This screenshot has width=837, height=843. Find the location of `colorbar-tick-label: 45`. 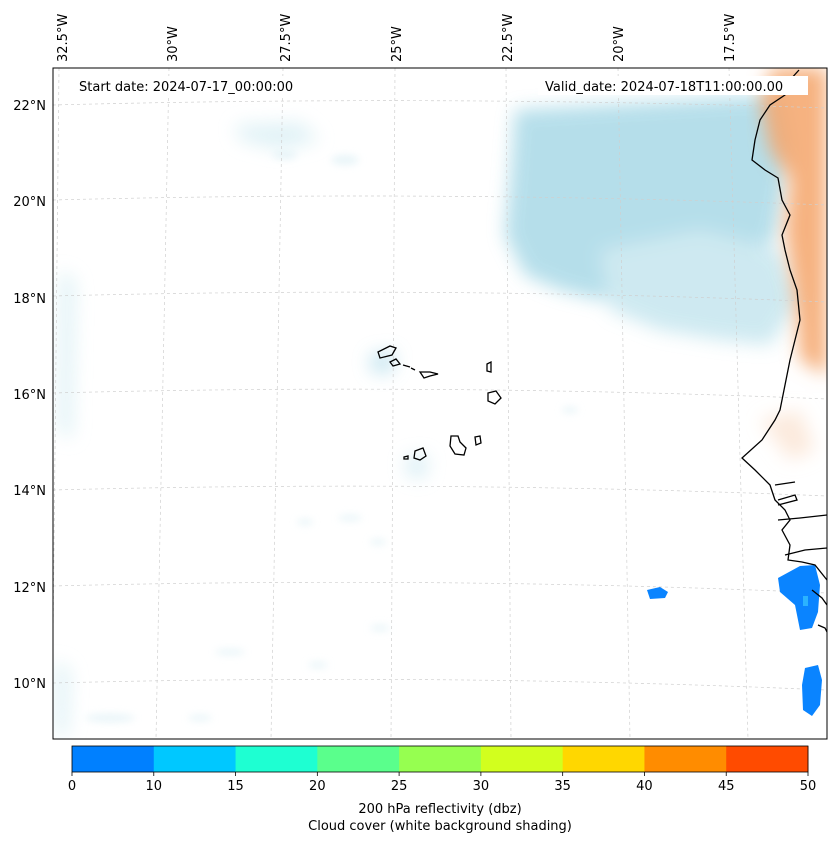

colorbar-tick-label: 45 is located at coordinates (726, 786).